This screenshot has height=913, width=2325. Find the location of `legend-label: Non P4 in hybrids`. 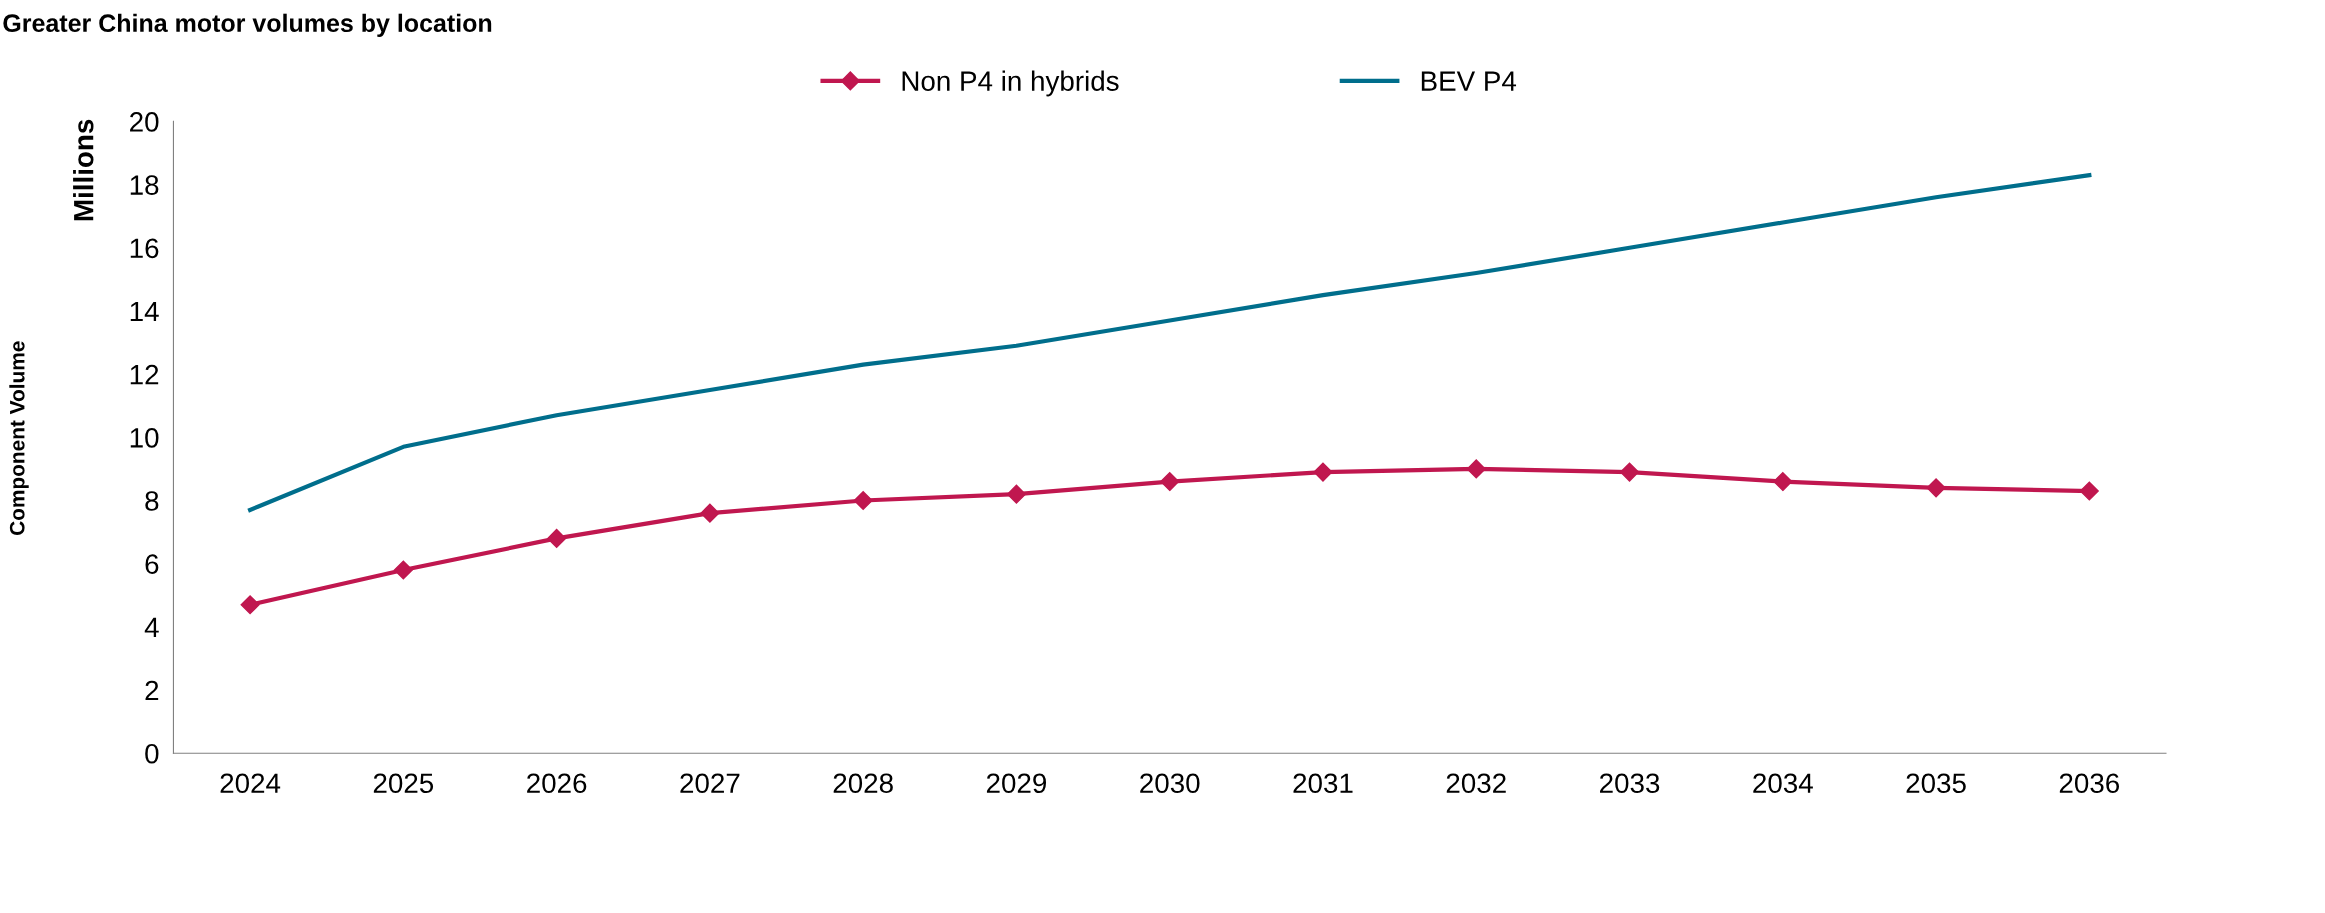

legend-label: Non P4 in hybrids is located at coordinates (1010, 83).